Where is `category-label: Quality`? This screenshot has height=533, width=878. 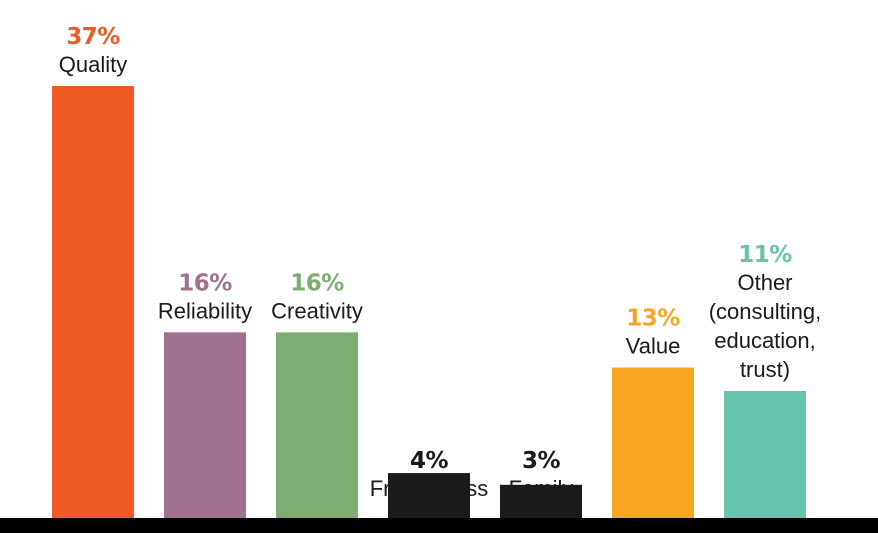
category-label: Quality is located at coordinates (93, 64).